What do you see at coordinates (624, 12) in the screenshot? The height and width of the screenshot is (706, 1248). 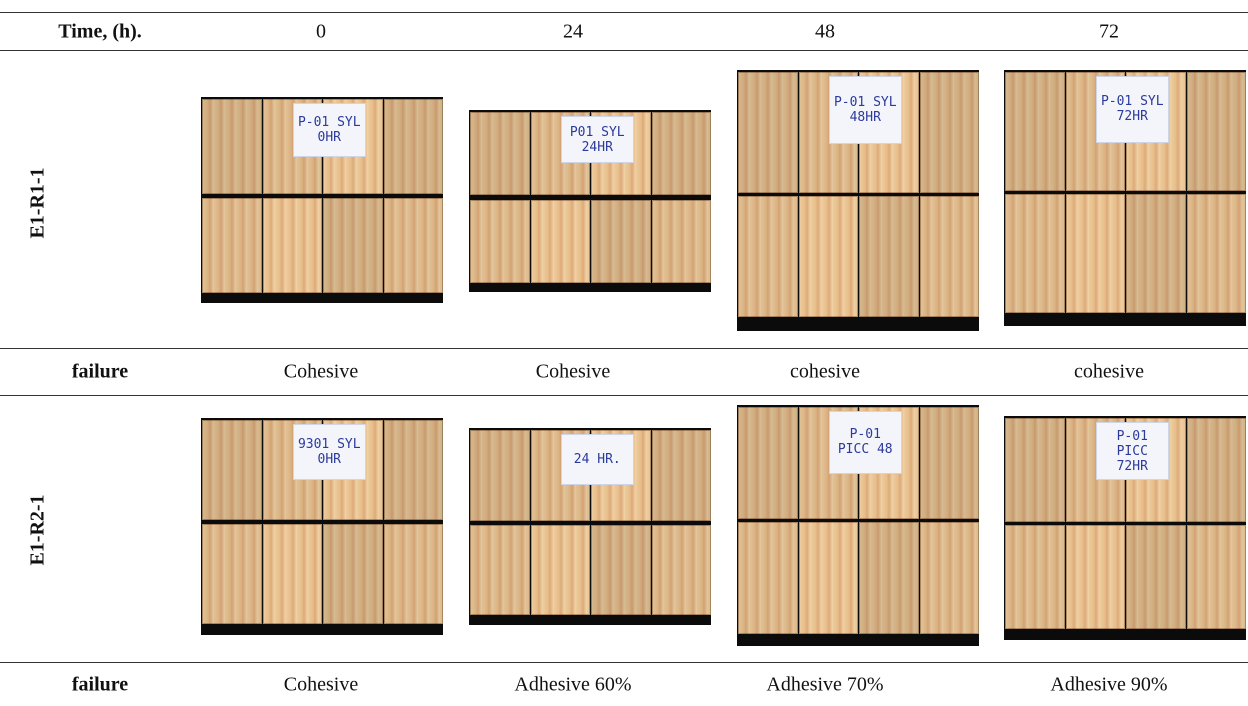 I see `top-rule` at bounding box center [624, 12].